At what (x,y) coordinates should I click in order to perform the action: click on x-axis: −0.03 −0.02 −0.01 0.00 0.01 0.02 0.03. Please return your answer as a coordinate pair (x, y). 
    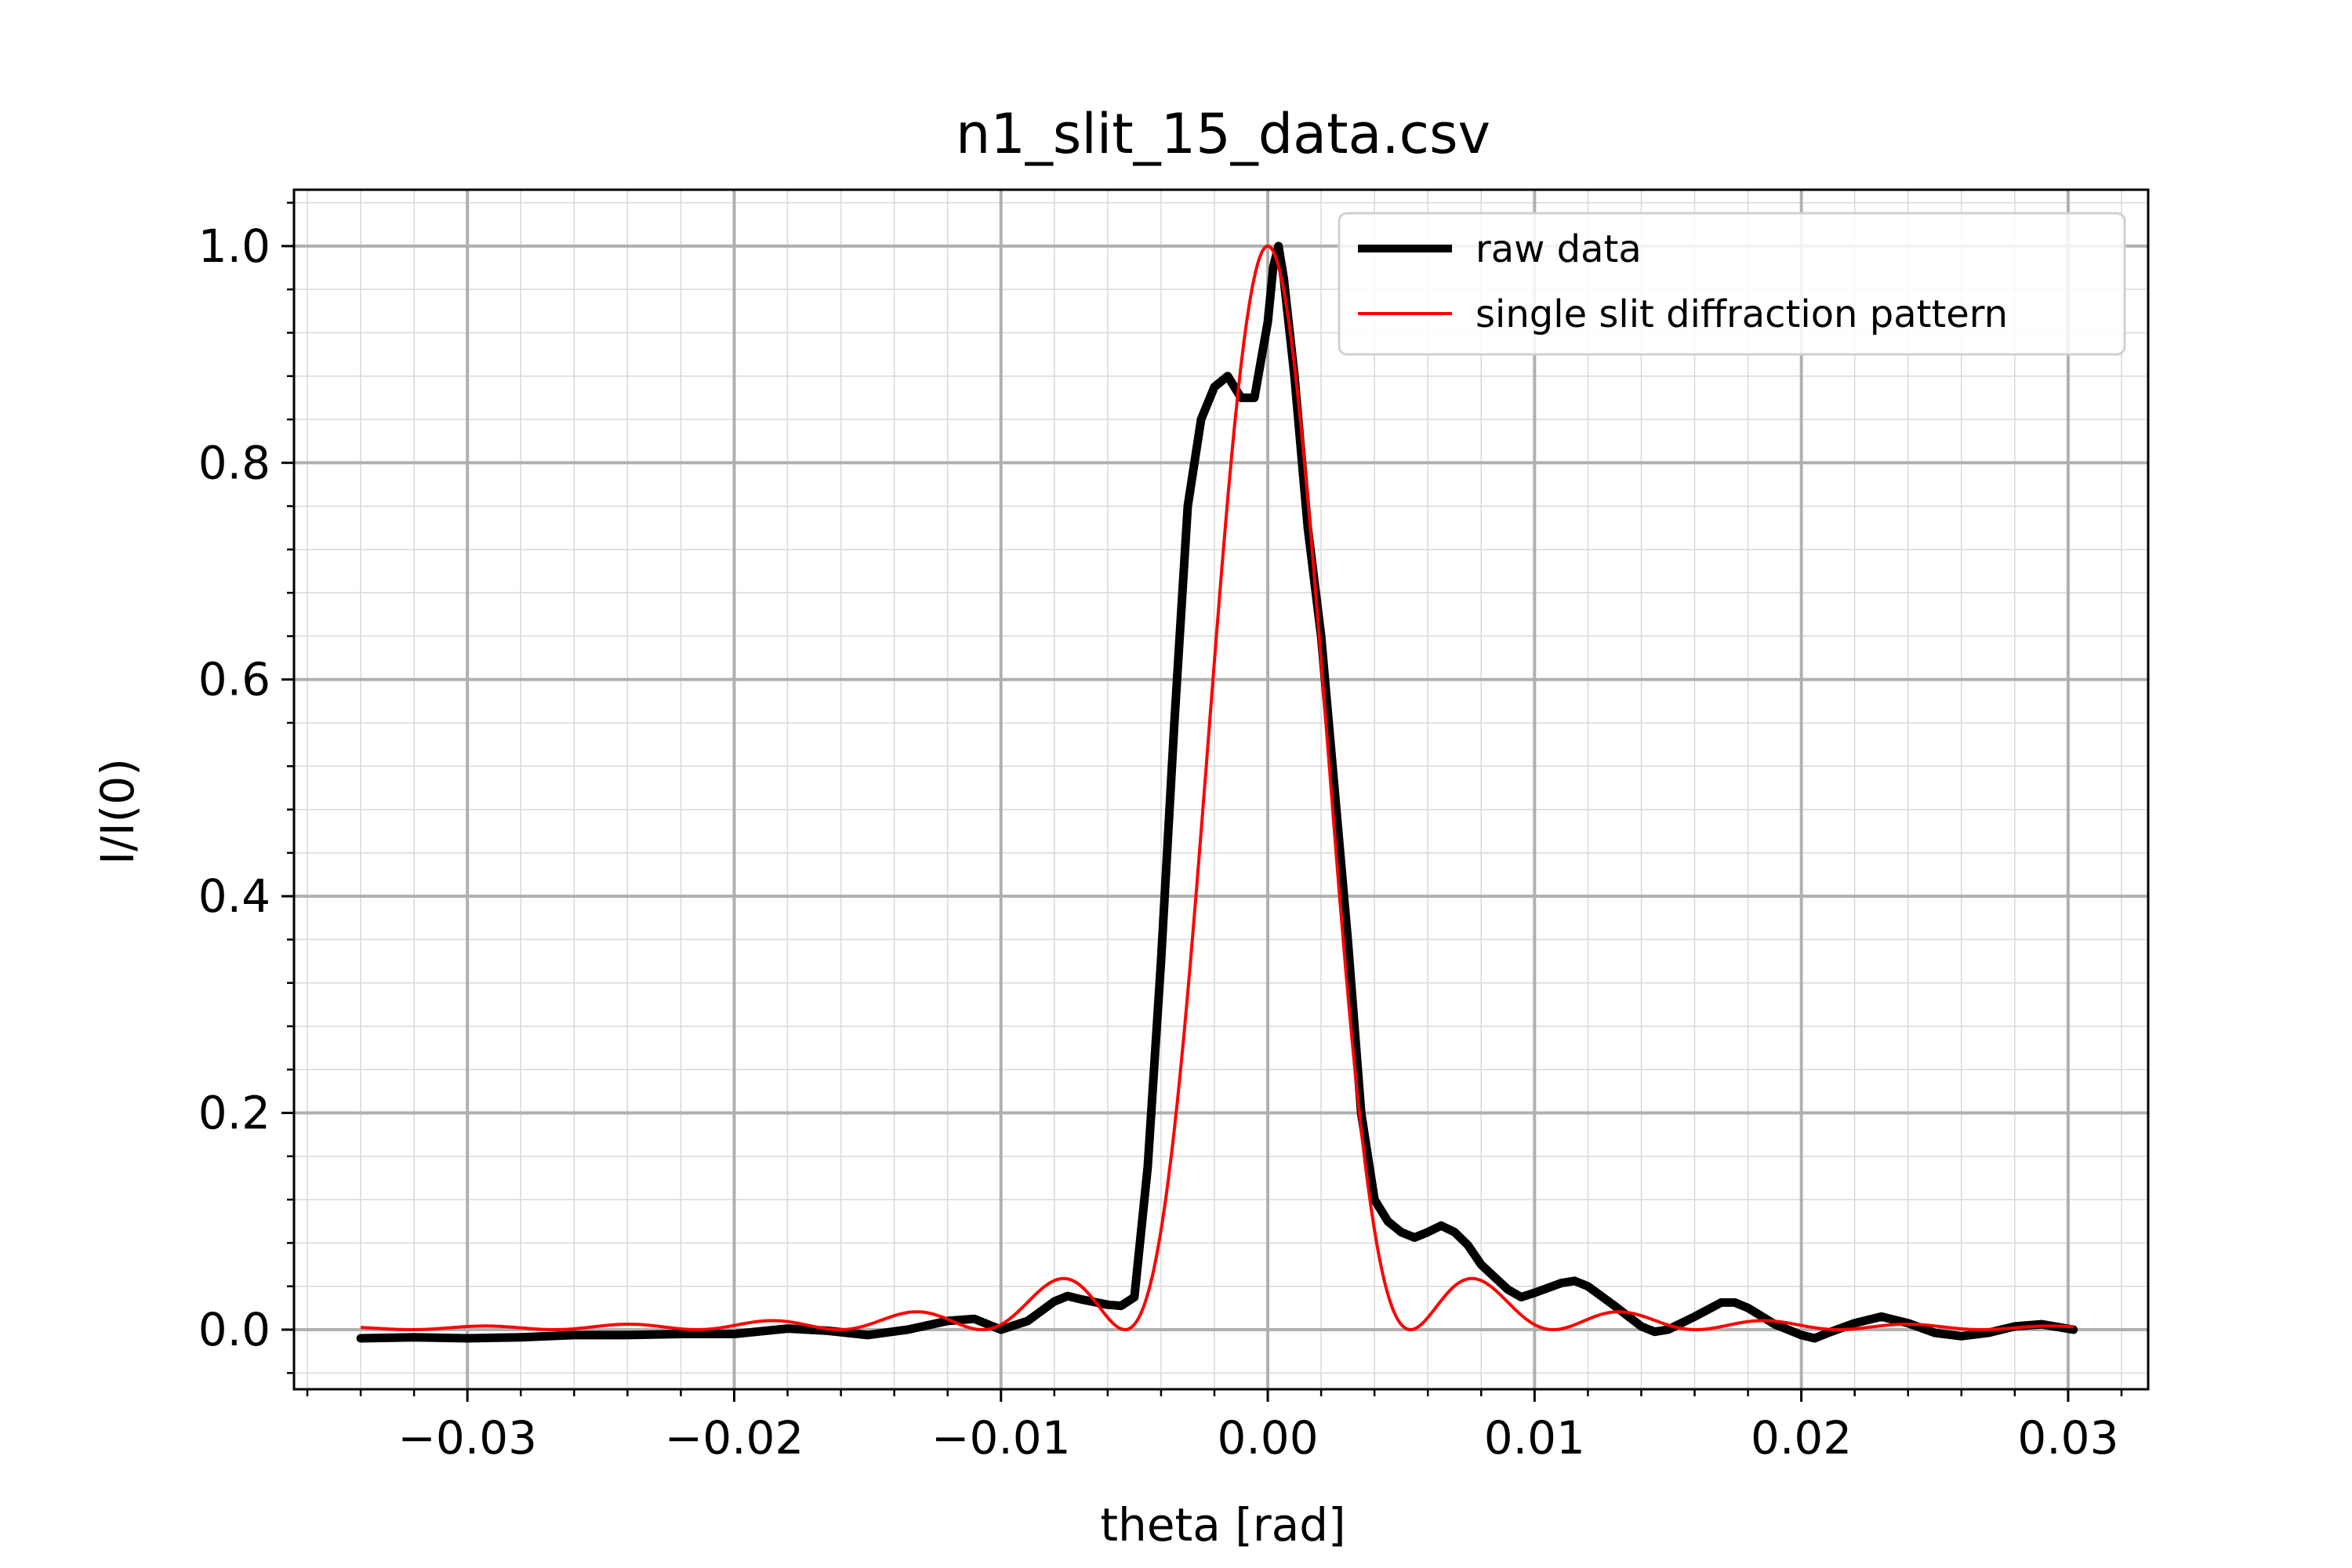
    Looking at the image, I should click on (1214, 1427).